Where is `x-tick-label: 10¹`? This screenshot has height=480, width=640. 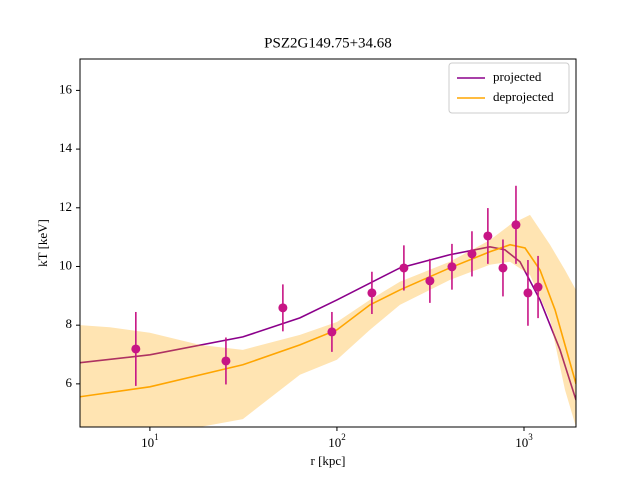
x-tick-label: 10¹ is located at coordinates (150, 441).